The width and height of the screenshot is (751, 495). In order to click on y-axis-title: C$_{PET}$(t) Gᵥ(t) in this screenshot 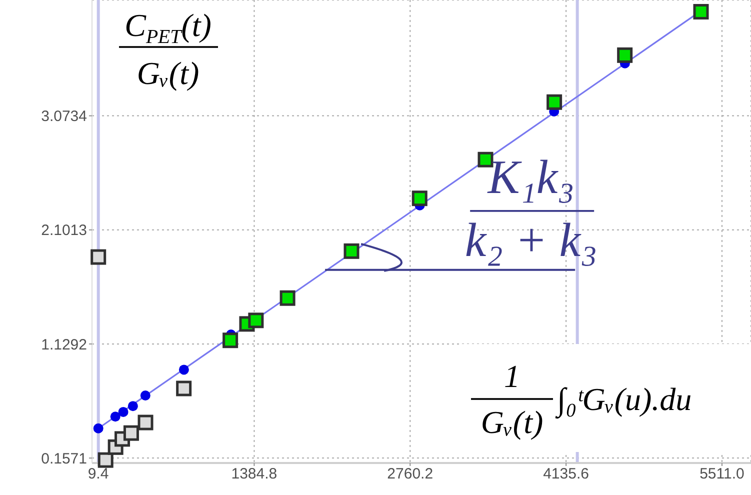, I will do `click(168, 49)`.